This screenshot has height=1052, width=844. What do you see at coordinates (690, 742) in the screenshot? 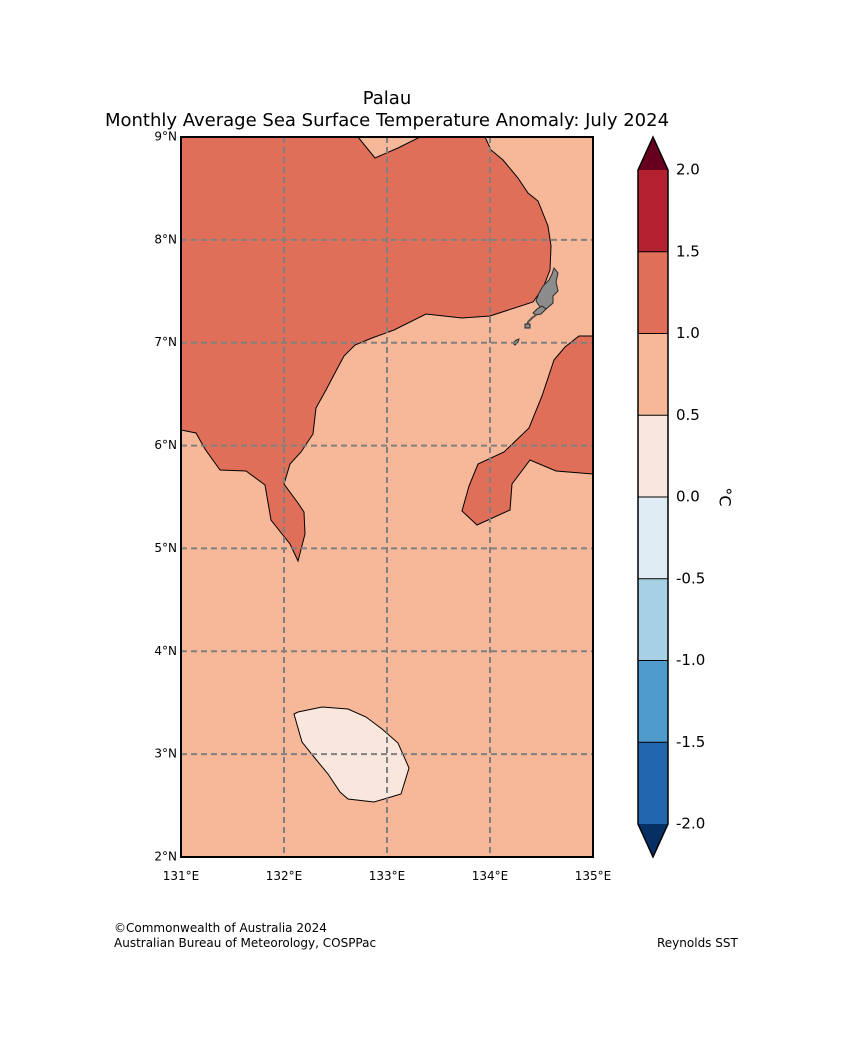
I see `colorbar-tick-label: -1.5` at bounding box center [690, 742].